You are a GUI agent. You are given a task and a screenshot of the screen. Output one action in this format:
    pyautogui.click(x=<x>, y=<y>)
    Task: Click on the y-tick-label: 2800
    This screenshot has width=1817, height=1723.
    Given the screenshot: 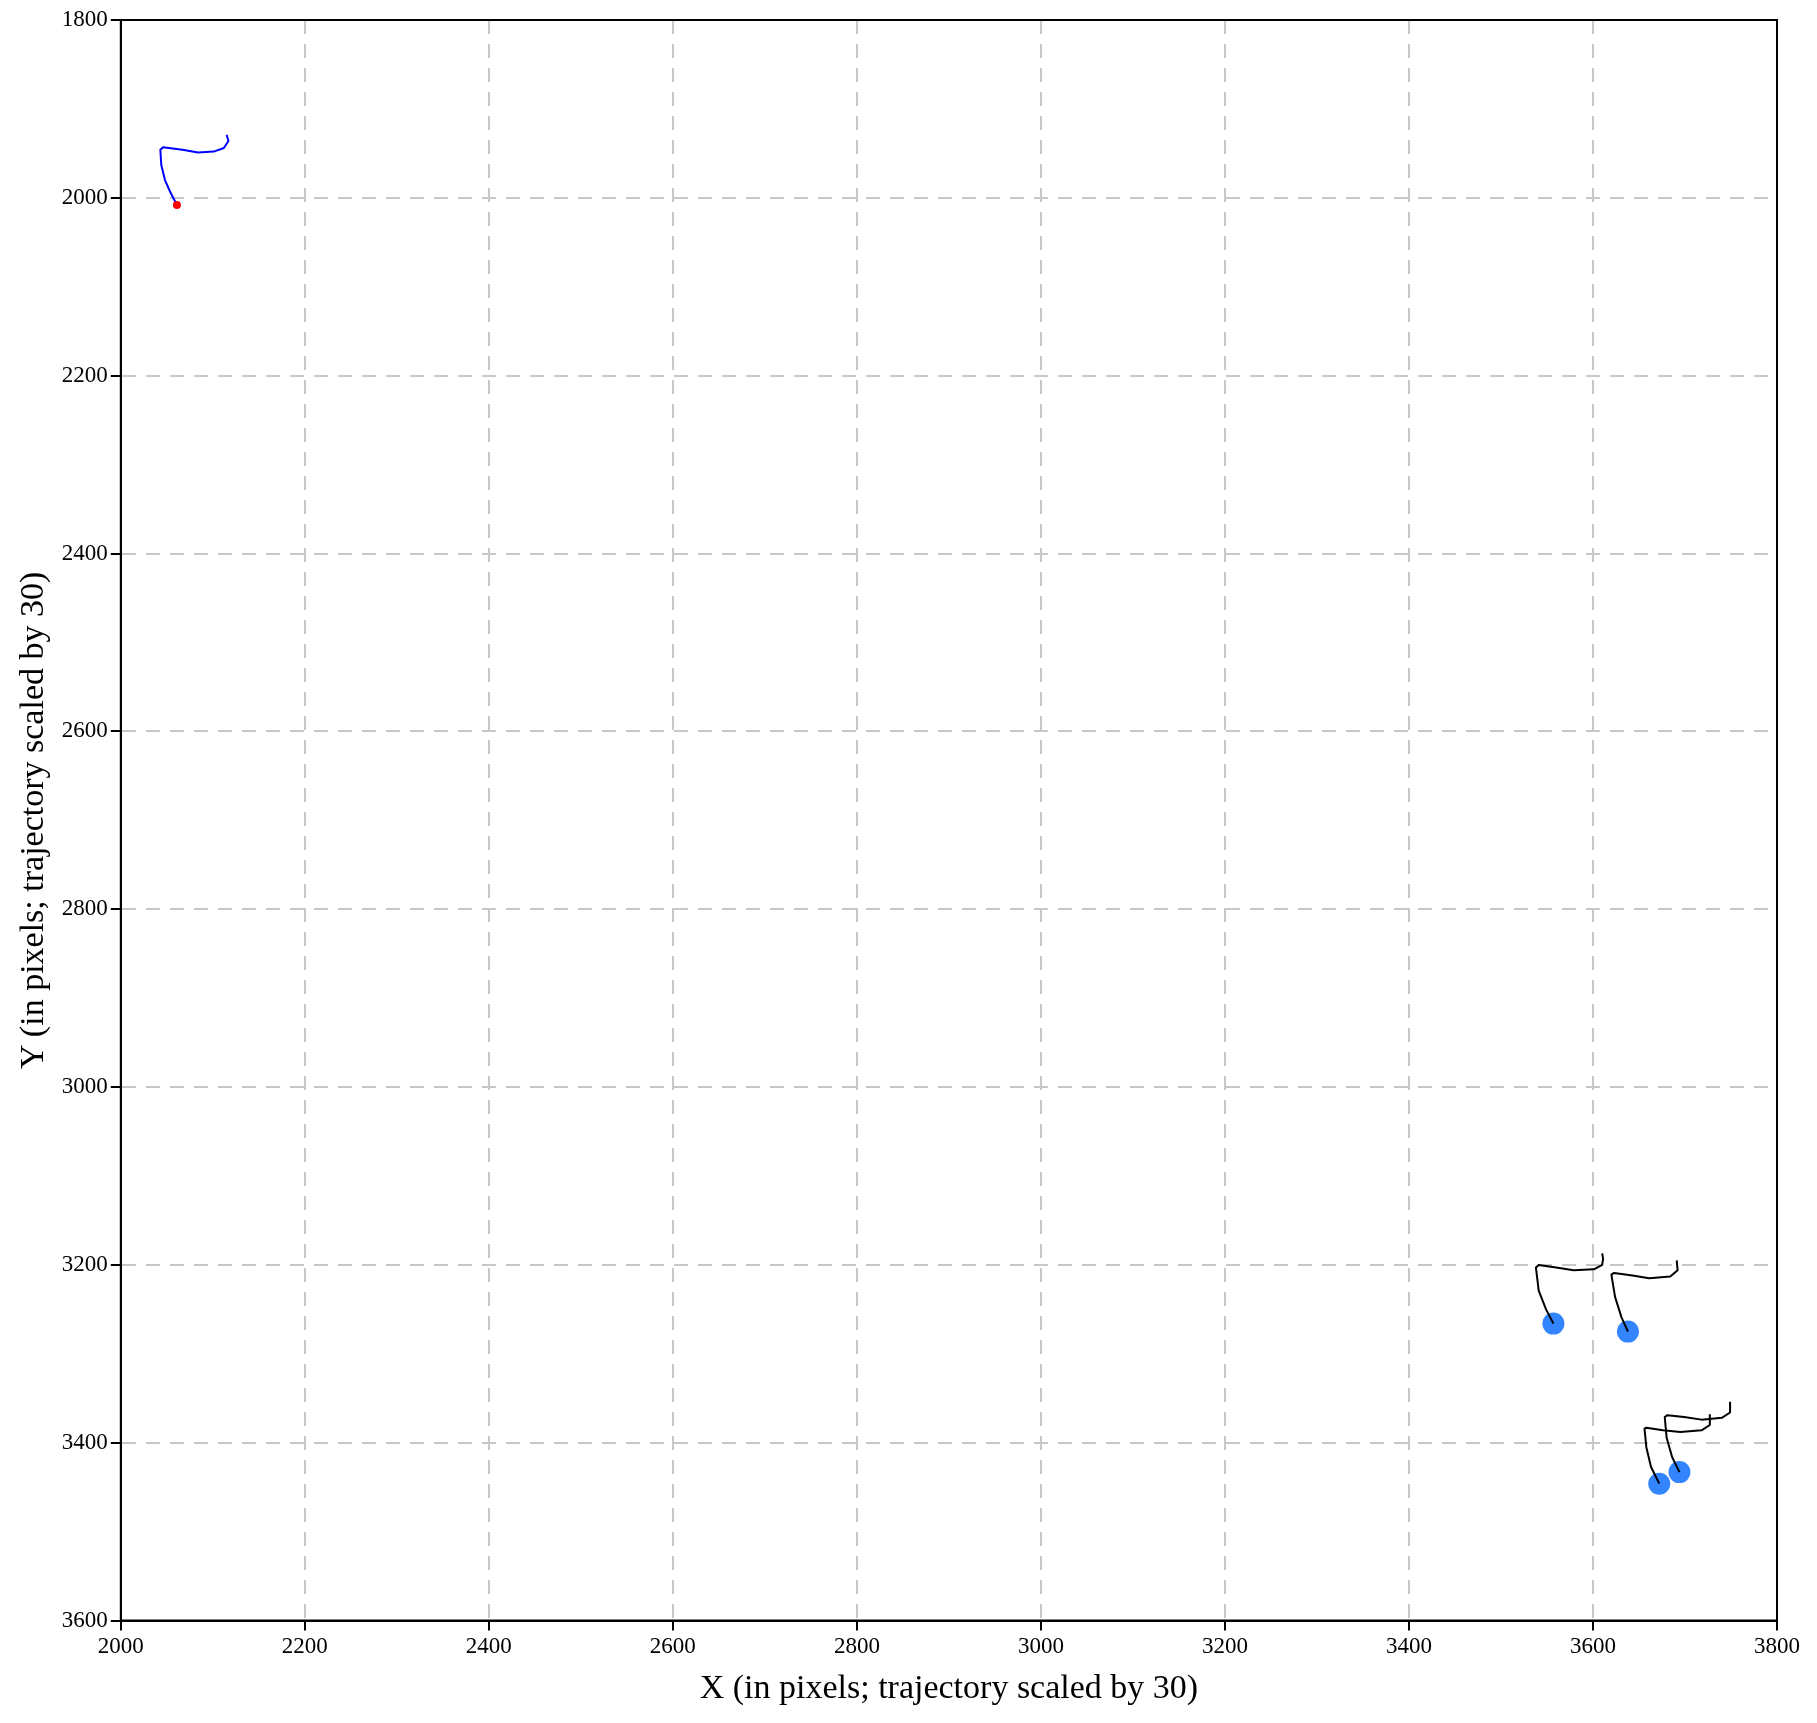 What is the action you would take?
    pyautogui.click(x=84, y=908)
    